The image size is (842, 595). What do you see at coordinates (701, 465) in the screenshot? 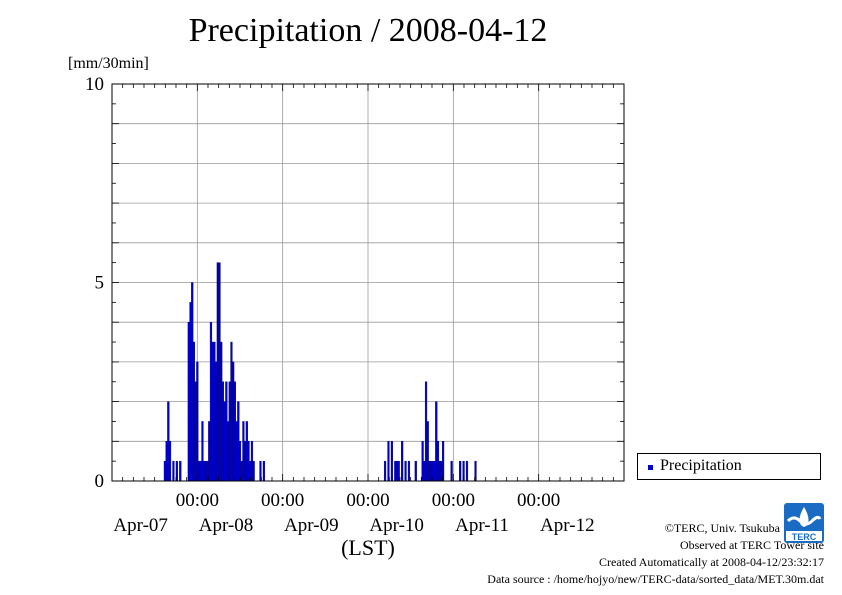
I see `legend-label-precipitation: Precipitation` at bounding box center [701, 465].